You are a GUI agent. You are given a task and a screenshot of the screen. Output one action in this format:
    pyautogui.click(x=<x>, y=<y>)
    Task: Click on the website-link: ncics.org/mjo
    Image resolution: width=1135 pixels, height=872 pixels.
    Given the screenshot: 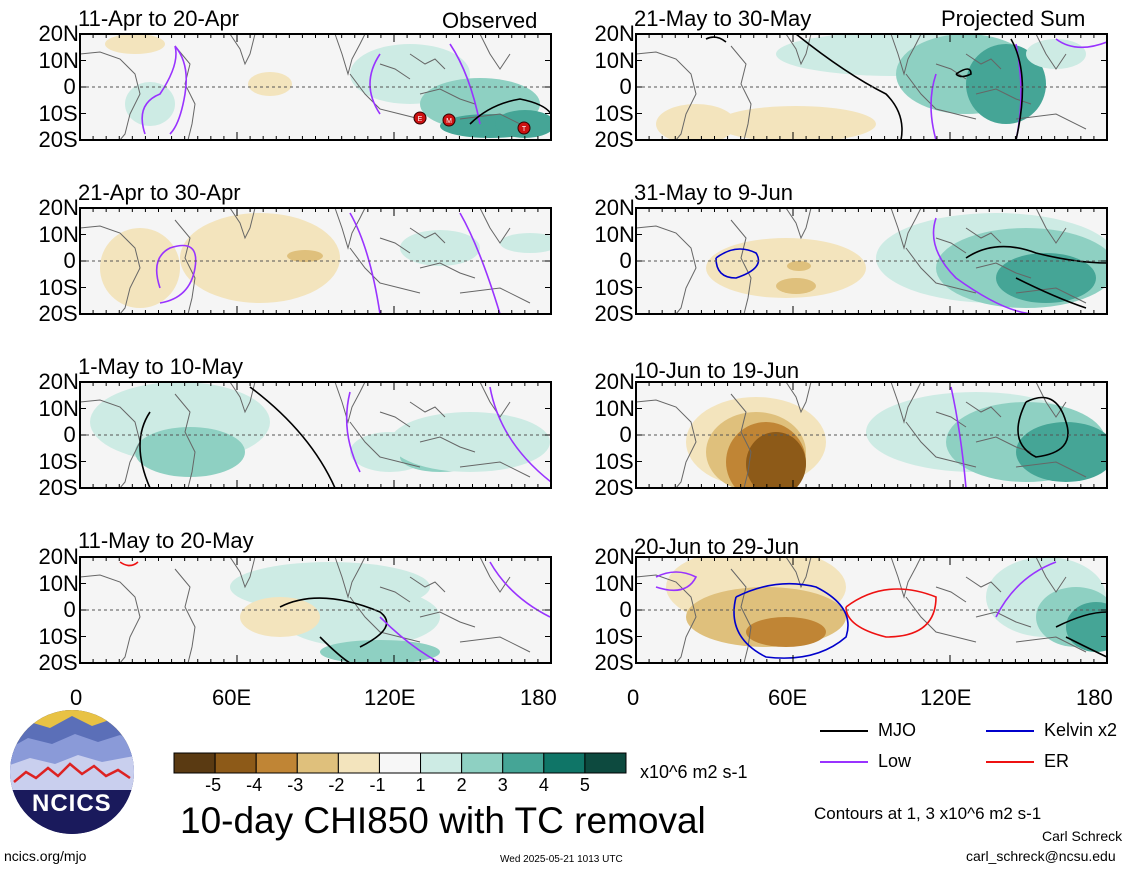 What is the action you would take?
    pyautogui.click(x=45, y=856)
    